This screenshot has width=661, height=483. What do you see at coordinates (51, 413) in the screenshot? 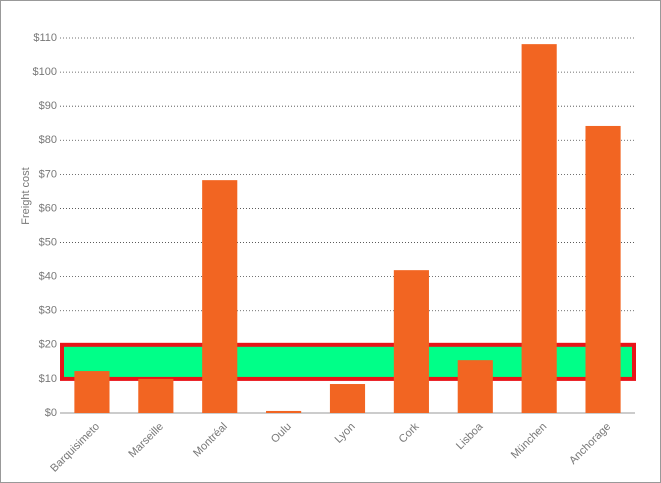
I see `y-tick-label: $0` at bounding box center [51, 413].